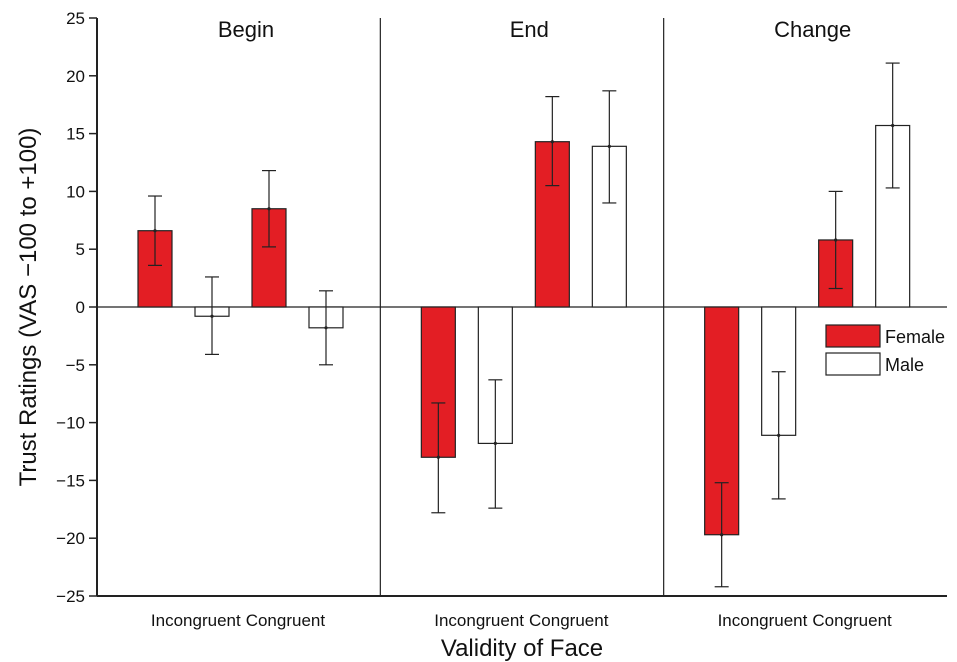 The height and width of the screenshot is (662, 957). I want to click on y-tick-label: −5, so click(75, 365).